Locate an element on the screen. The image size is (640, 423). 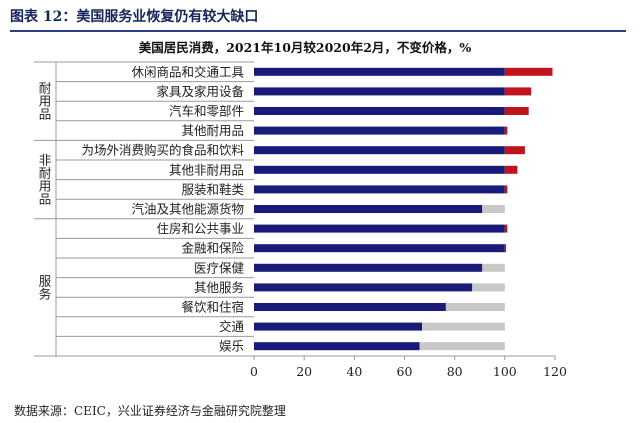
group-label-0: 耐用品 is located at coordinates (45, 101).